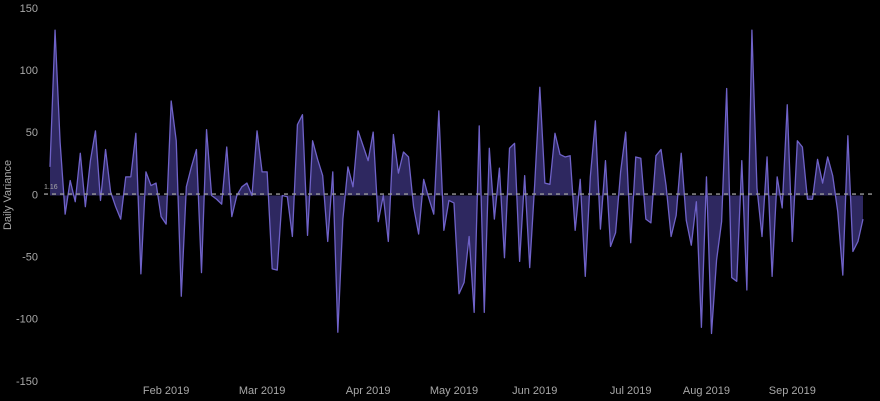 Image resolution: width=880 pixels, height=401 pixels. I want to click on y-tick-label: 150, so click(29, 9).